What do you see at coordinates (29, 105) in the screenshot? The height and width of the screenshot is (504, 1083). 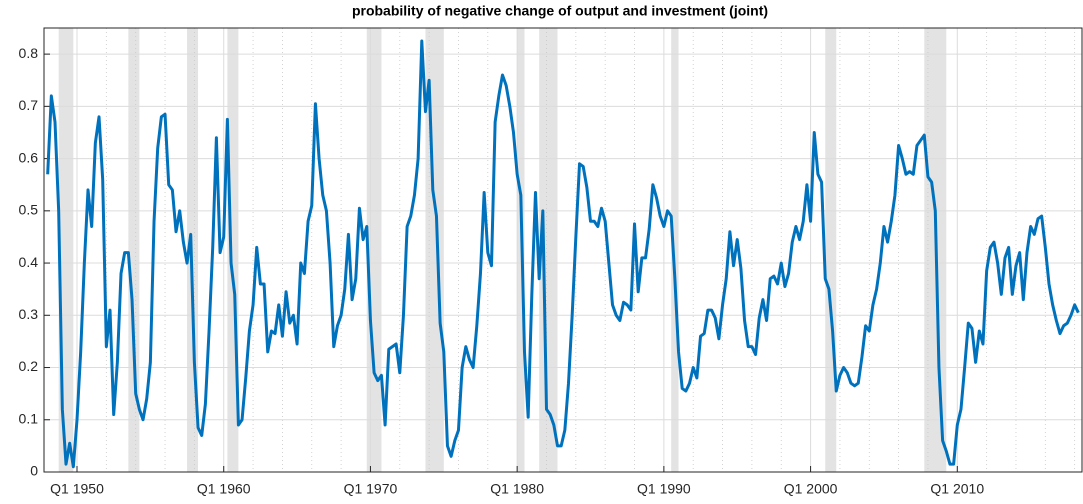 I see `y-tick-label: 0.7` at bounding box center [29, 105].